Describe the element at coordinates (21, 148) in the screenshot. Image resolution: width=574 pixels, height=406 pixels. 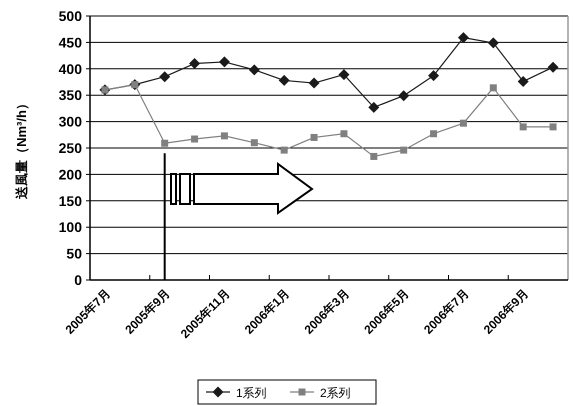
I see `y-axis-title: 送風量（Nm³/h）` at that location.